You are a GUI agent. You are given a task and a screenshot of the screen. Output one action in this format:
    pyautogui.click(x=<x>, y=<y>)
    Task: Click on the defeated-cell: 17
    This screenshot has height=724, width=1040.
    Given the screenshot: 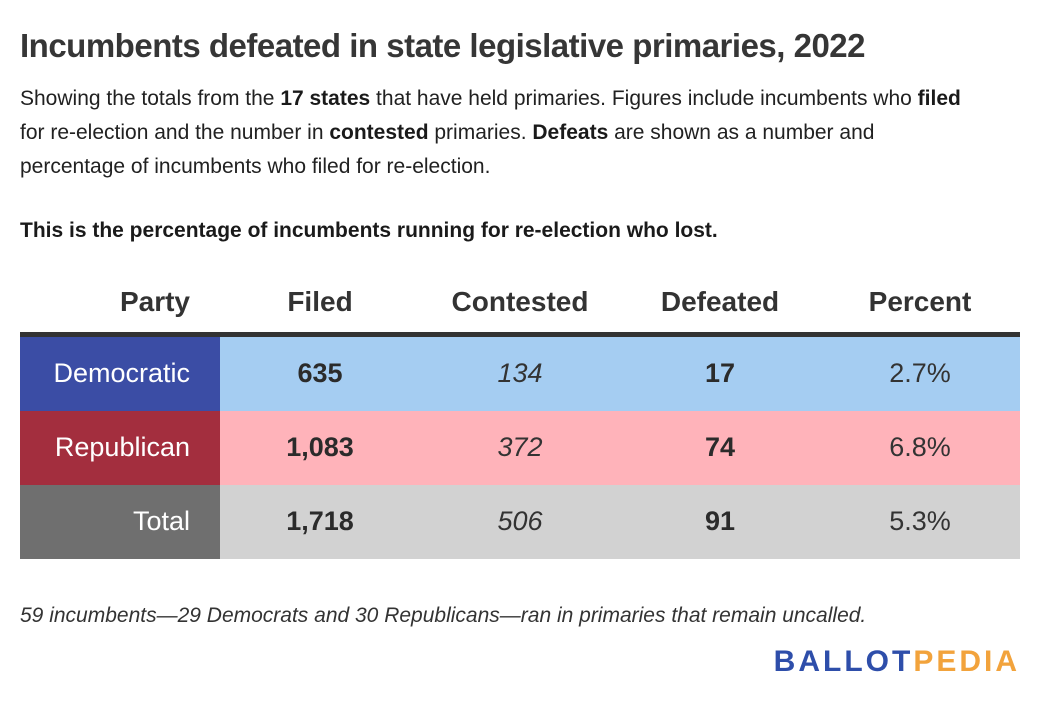 What is the action you would take?
    pyautogui.click(x=720, y=372)
    